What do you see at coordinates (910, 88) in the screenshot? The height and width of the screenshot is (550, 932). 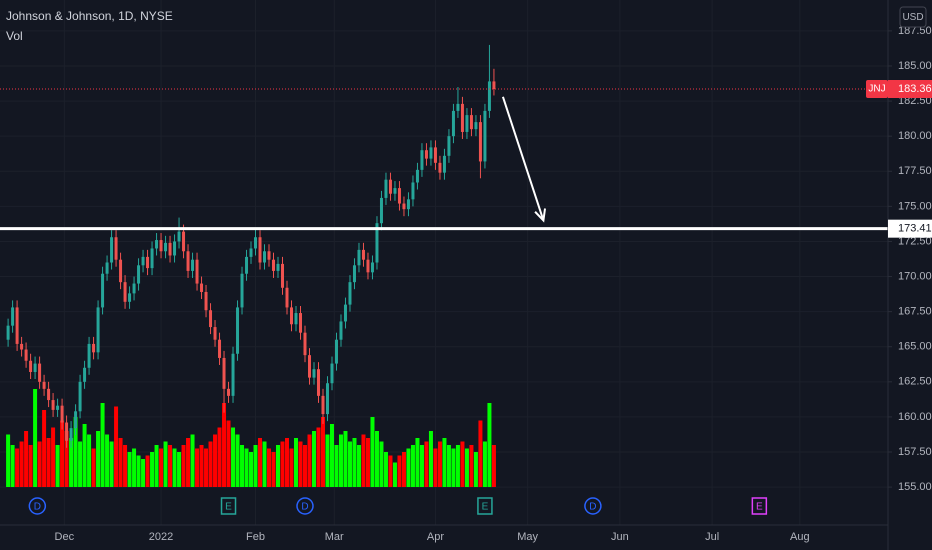 I see `last-price-box` at bounding box center [910, 88].